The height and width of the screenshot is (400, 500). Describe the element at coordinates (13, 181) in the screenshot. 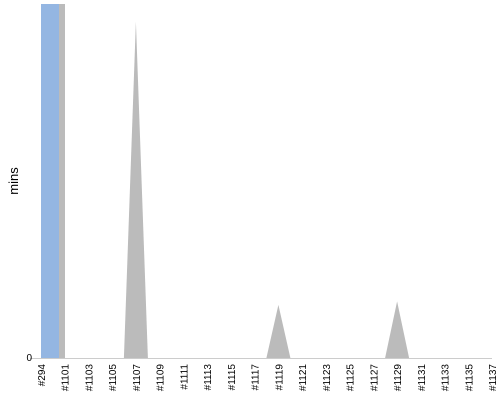

I see `y-axis-label: mins` at that location.